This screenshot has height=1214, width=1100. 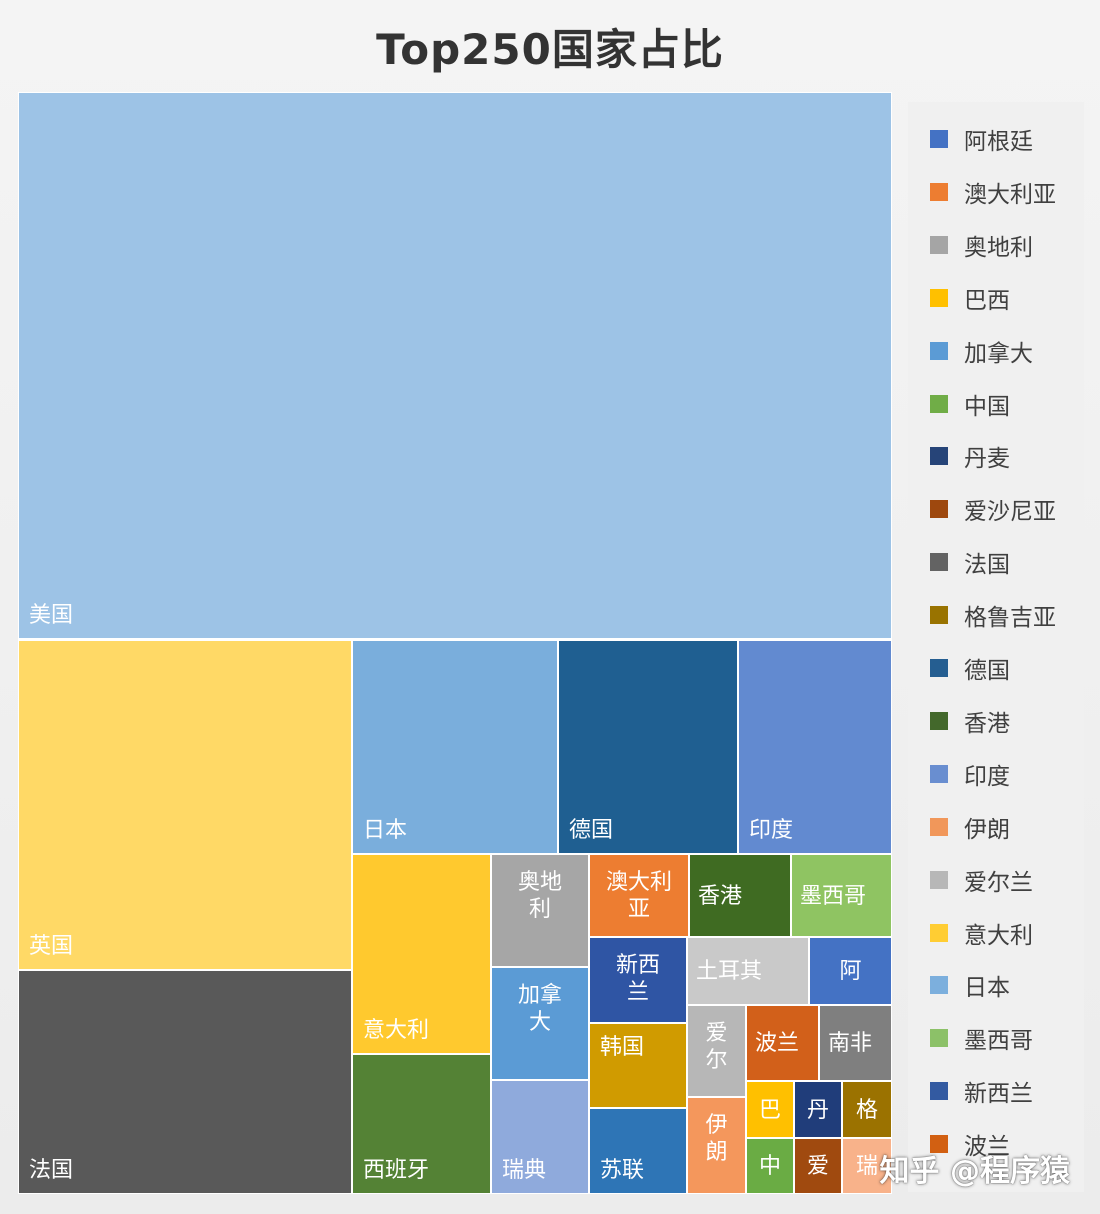 I want to click on treemap-tile: 瑞, so click(x=867, y=1166).